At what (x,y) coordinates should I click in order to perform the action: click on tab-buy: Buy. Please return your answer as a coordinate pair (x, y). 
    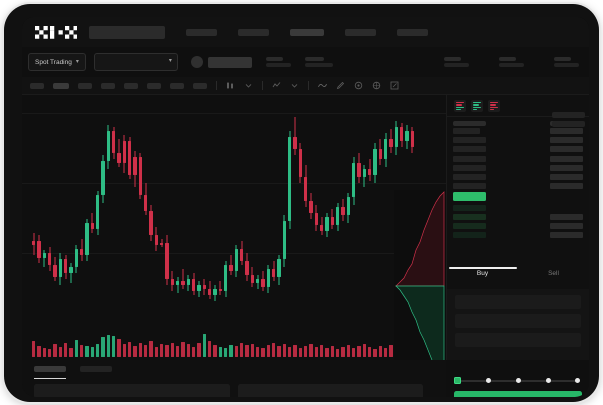
    Looking at the image, I should click on (482, 273).